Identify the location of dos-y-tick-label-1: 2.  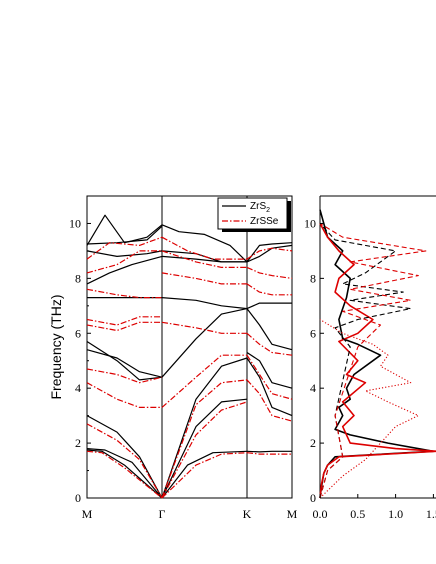
(313, 443).